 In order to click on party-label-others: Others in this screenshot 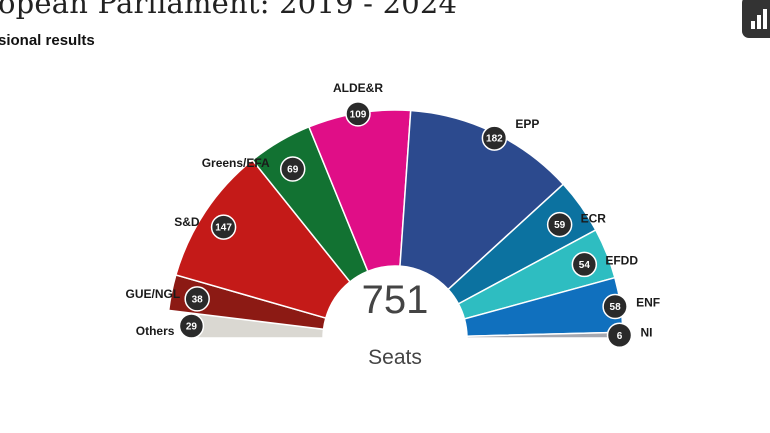, I will do `click(155, 331)`.